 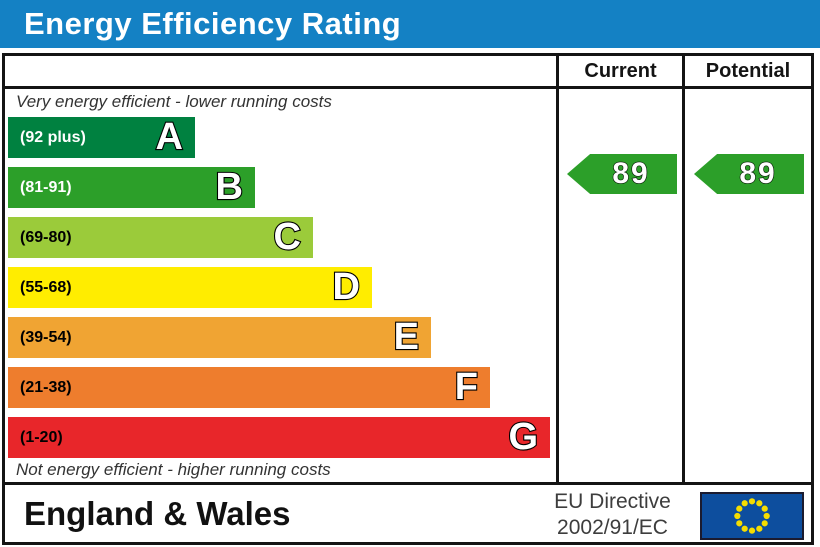 What do you see at coordinates (41, 437) in the screenshot?
I see `band-range-label: (1-20)` at bounding box center [41, 437].